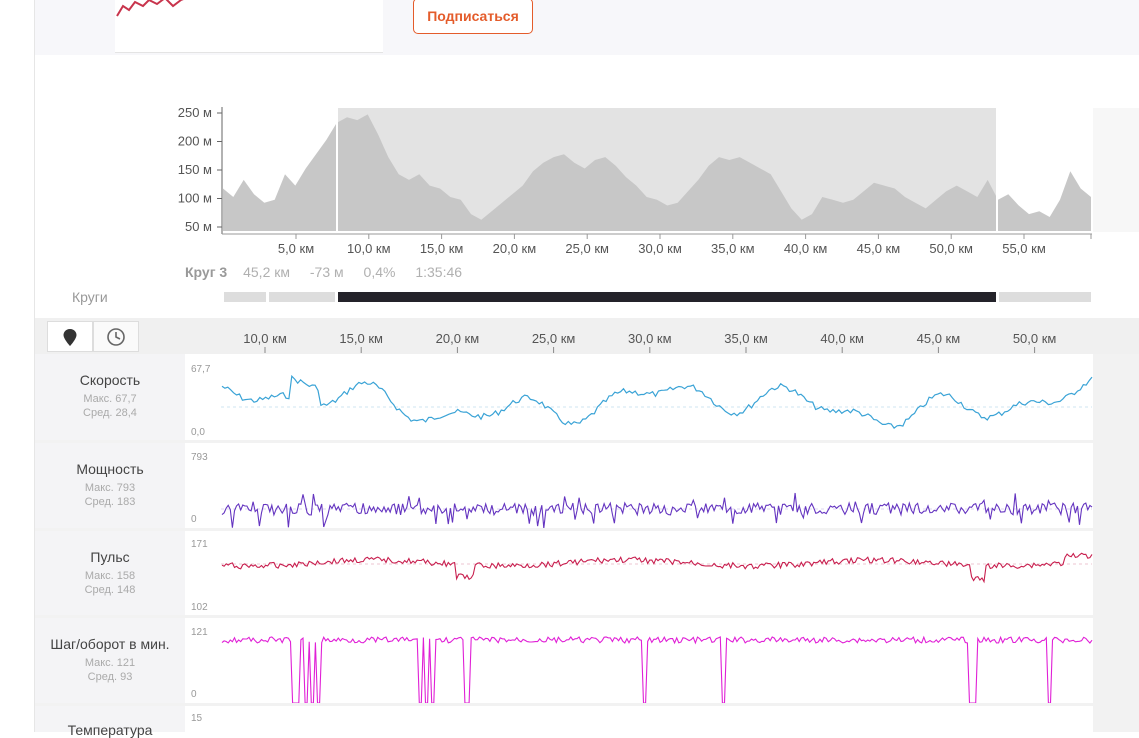 This screenshot has width=1139, height=738. I want to click on speed-title: Скорость, so click(110, 380).